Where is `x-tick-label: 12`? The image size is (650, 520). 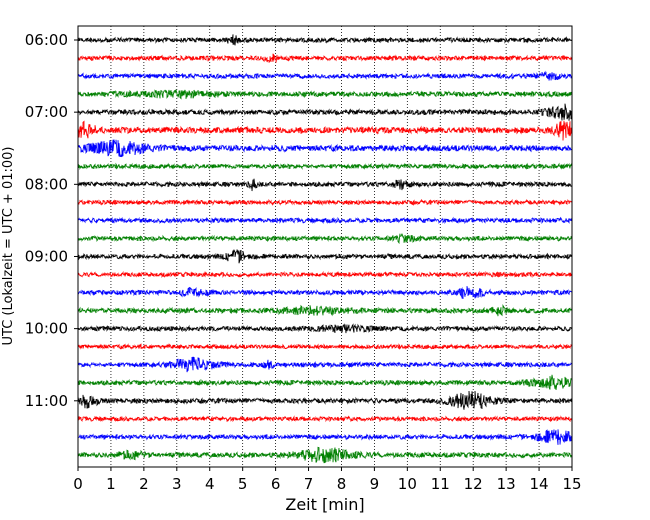 x-tick-label: 12 is located at coordinates (473, 484).